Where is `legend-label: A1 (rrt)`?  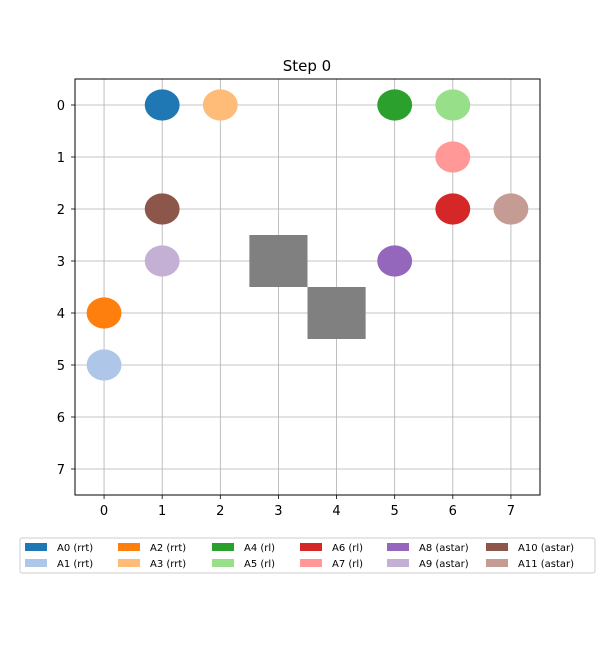 legend-label: A1 (rrt) is located at coordinates (75, 564).